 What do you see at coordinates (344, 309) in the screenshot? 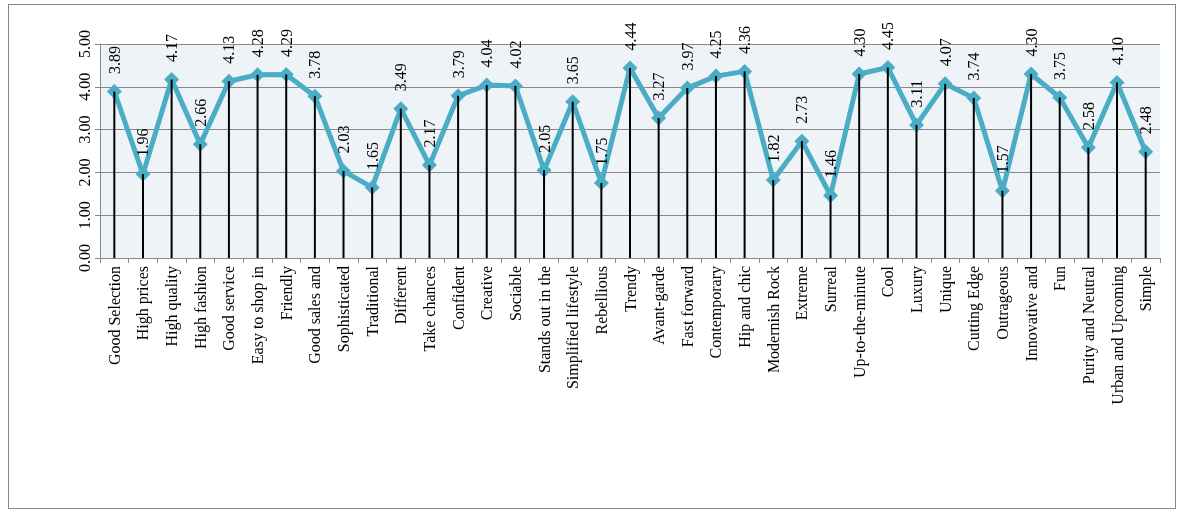
I see `x-tick-label: Sophisticated` at bounding box center [344, 309].